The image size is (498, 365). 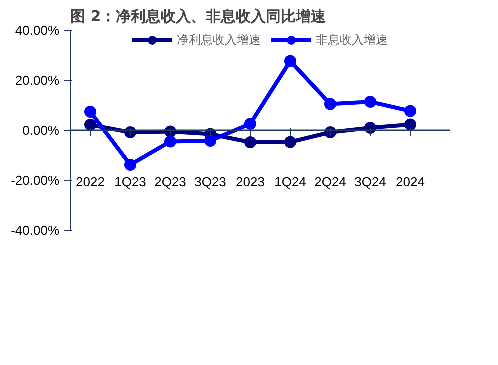 What do you see at coordinates (330, 182) in the screenshot?
I see `x-tick-label: 2Q24` at bounding box center [330, 182].